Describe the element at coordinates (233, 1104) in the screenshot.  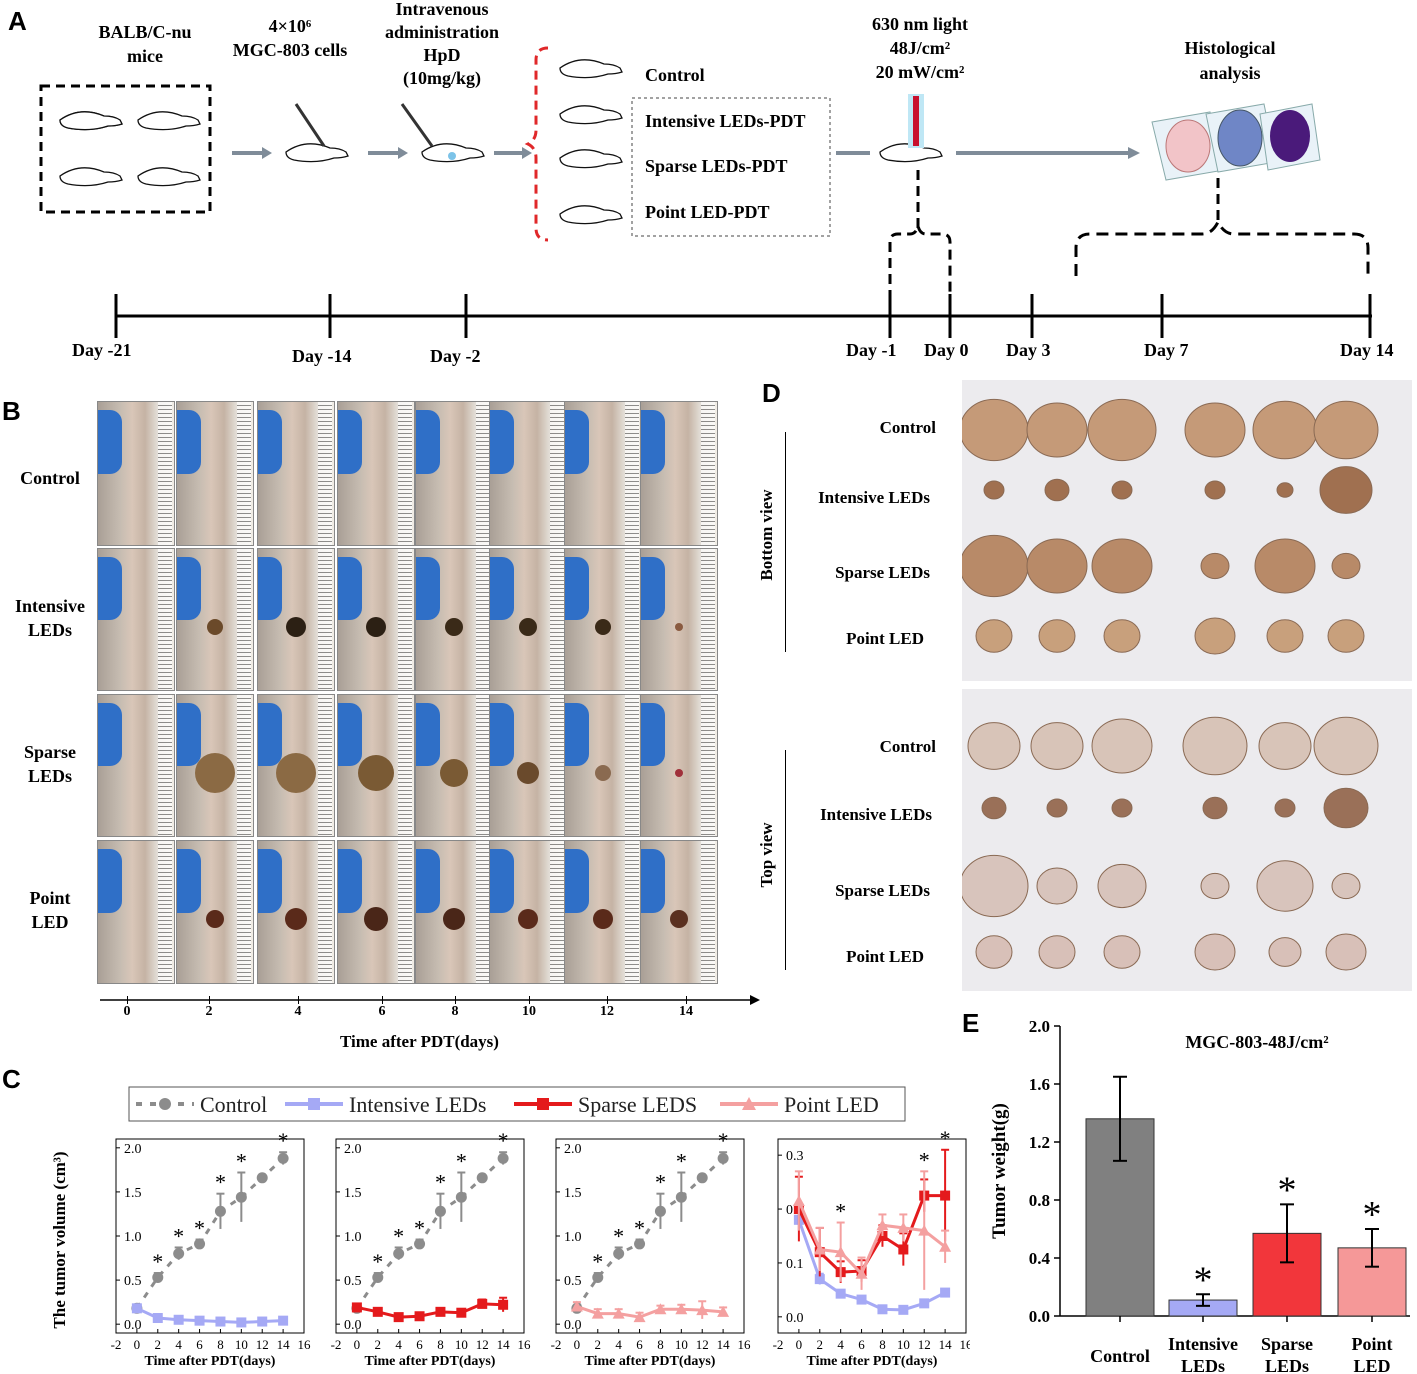
I see `legend-label: Control` at that location.